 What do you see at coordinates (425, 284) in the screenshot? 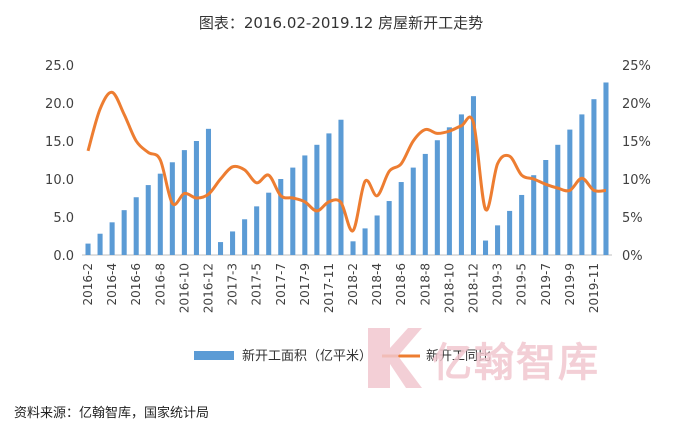
I see `x-tick-label: 2018-8` at bounding box center [425, 284].